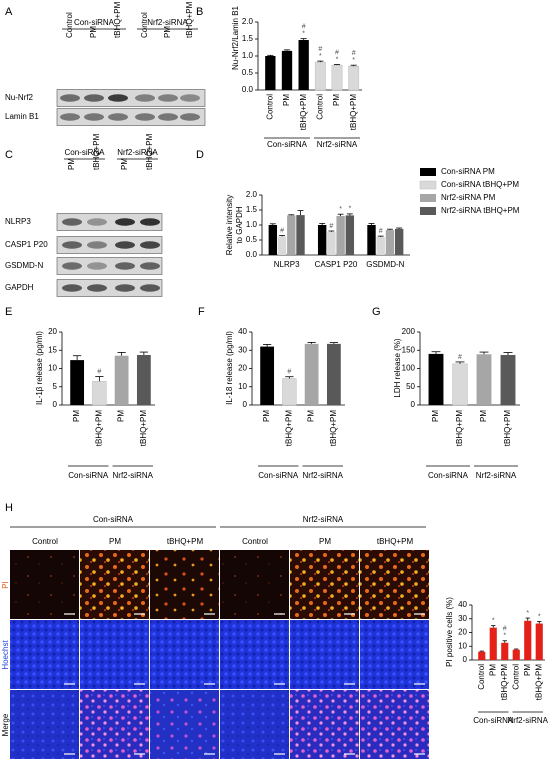 Image resolution: width=550 pixels, height=762 pixels. What do you see at coordinates (8, 312) in the screenshot?
I see `panel-letter: E` at bounding box center [8, 312].